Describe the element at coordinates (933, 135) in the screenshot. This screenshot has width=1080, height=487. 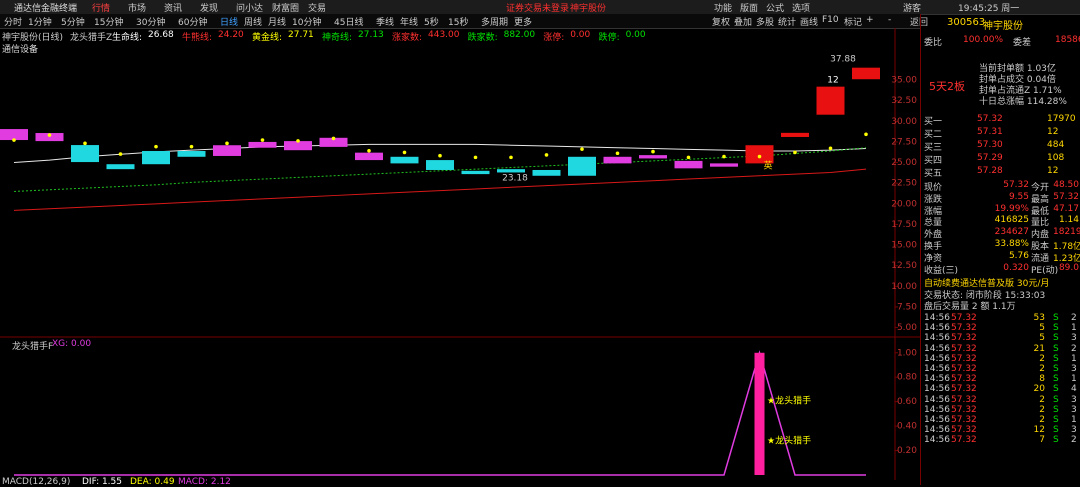
I see `bid-cell: 买二` at that location.